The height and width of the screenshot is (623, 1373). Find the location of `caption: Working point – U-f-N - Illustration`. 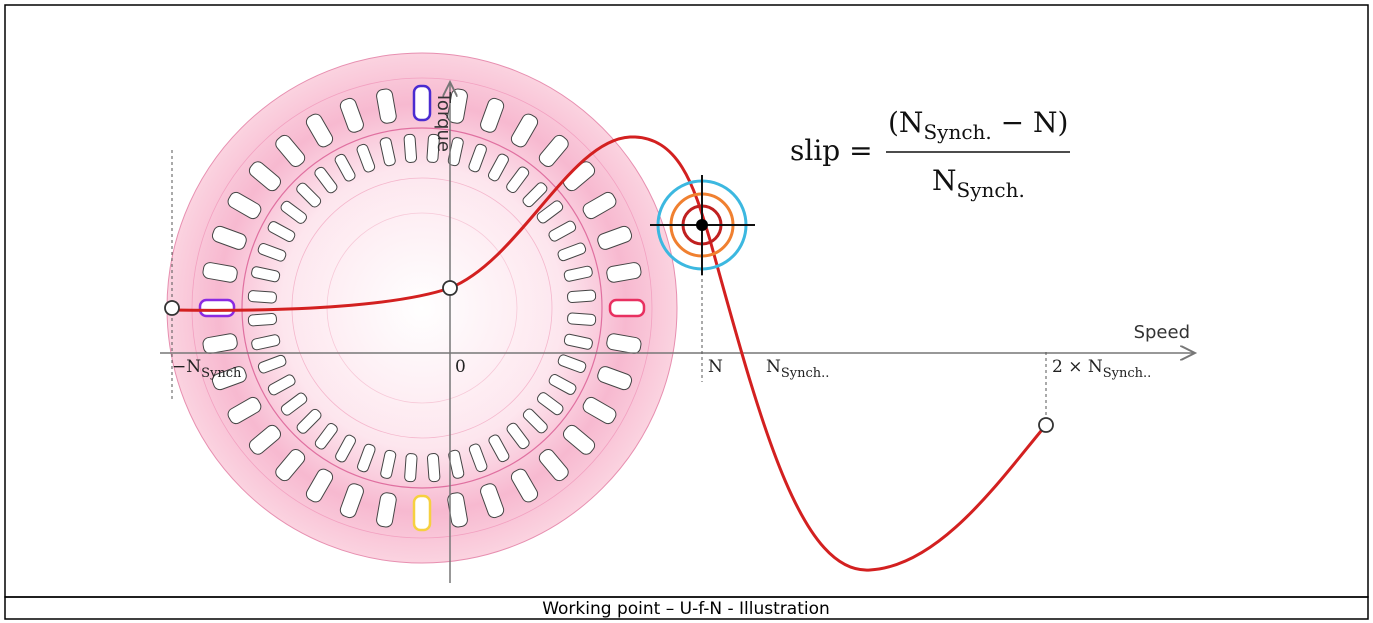

caption: Working point – U-f-N - Illustration is located at coordinates (686, 609).